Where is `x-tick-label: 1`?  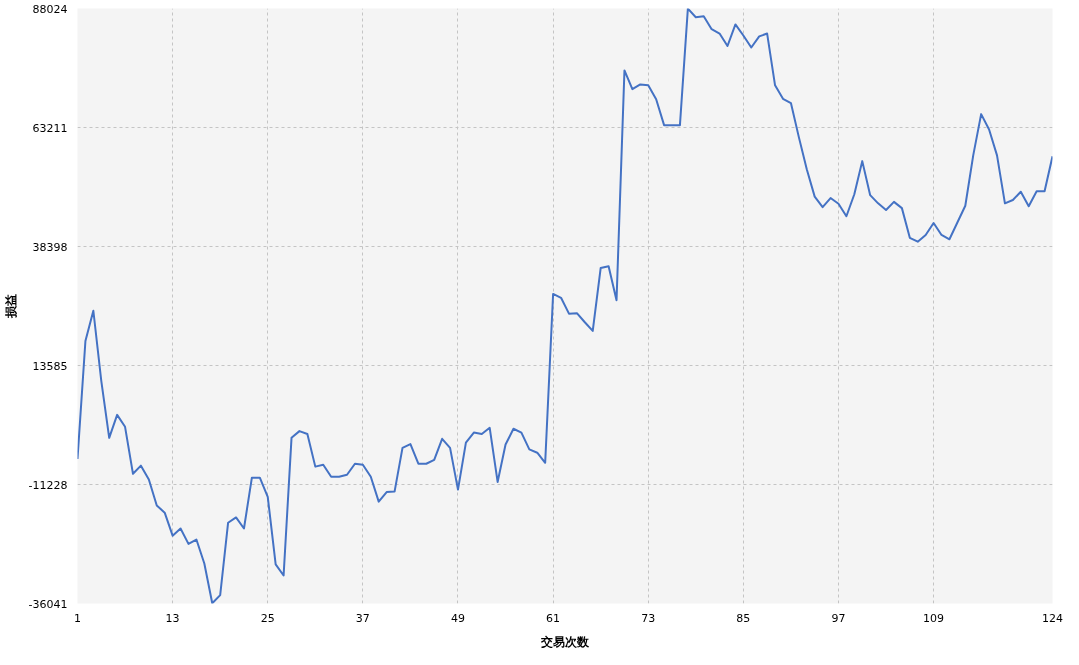 x-tick-label: 1 is located at coordinates (77, 618).